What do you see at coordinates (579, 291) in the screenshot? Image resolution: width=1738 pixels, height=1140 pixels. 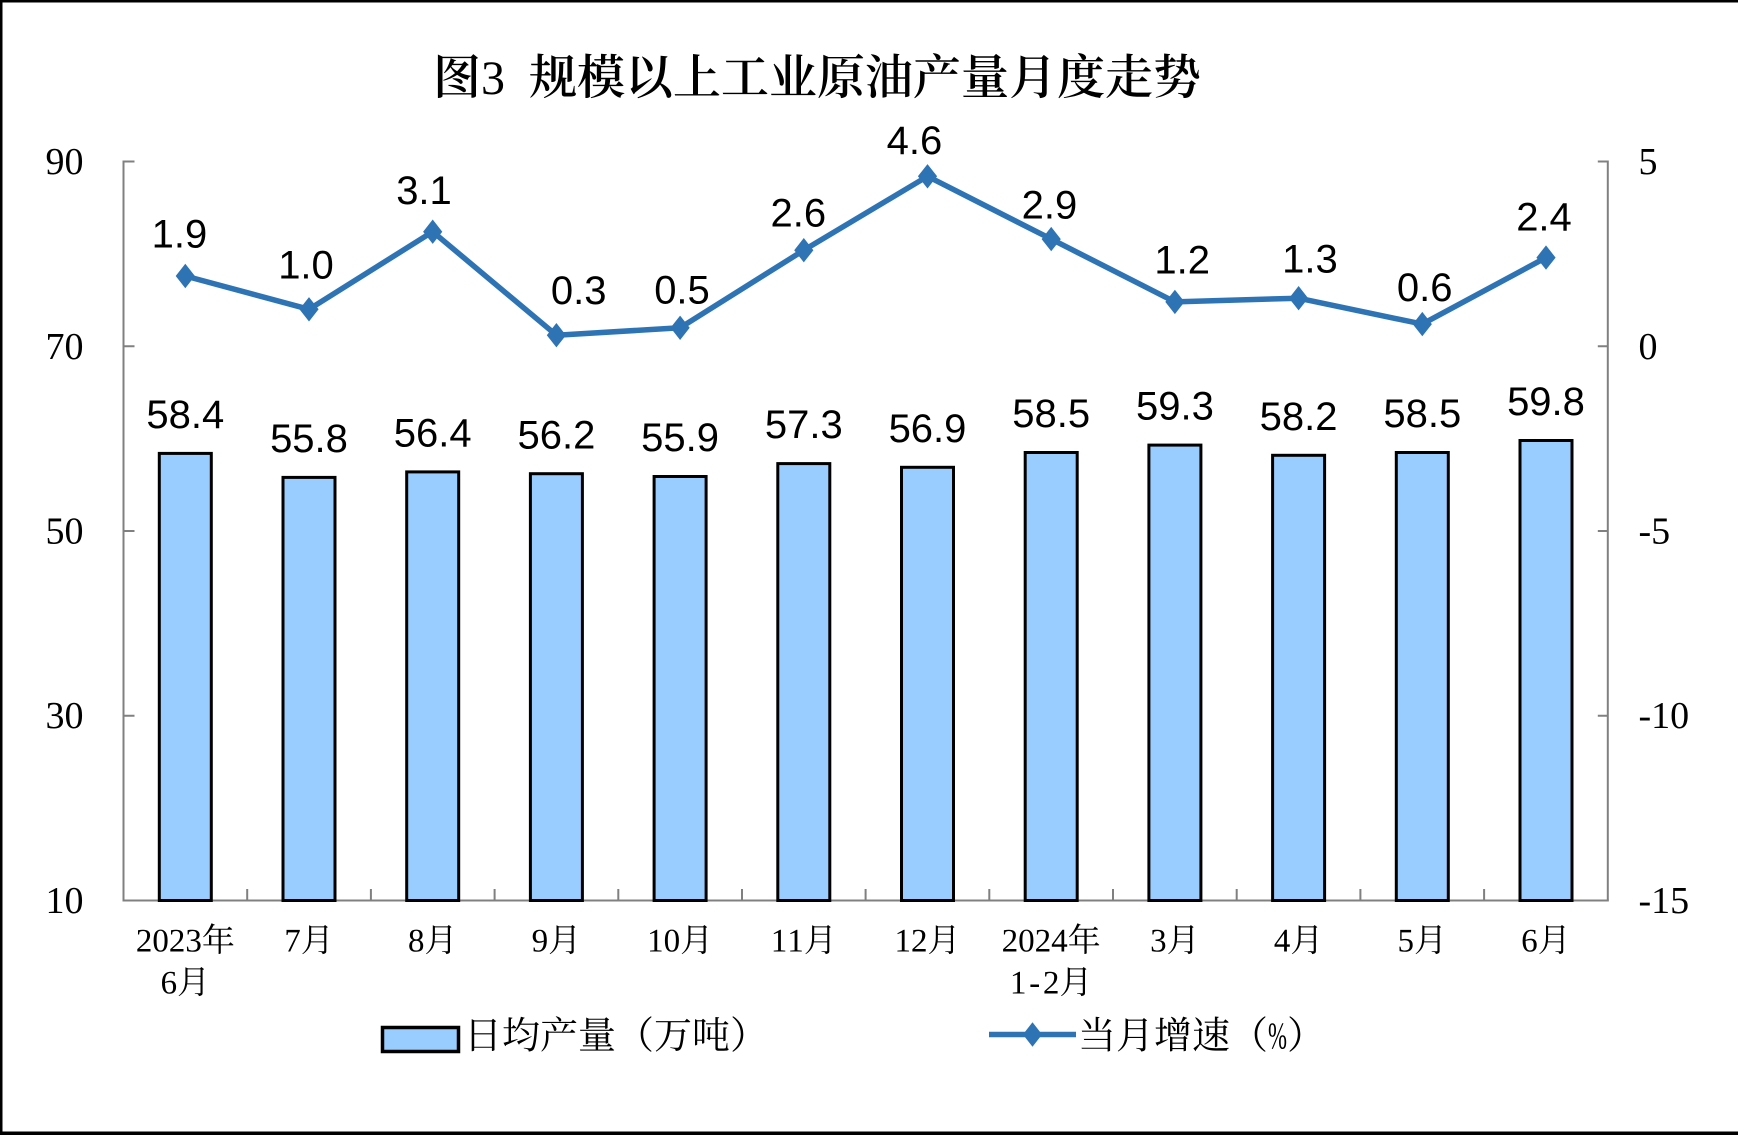 I see `svg-text: 0.3` at bounding box center [579, 291].